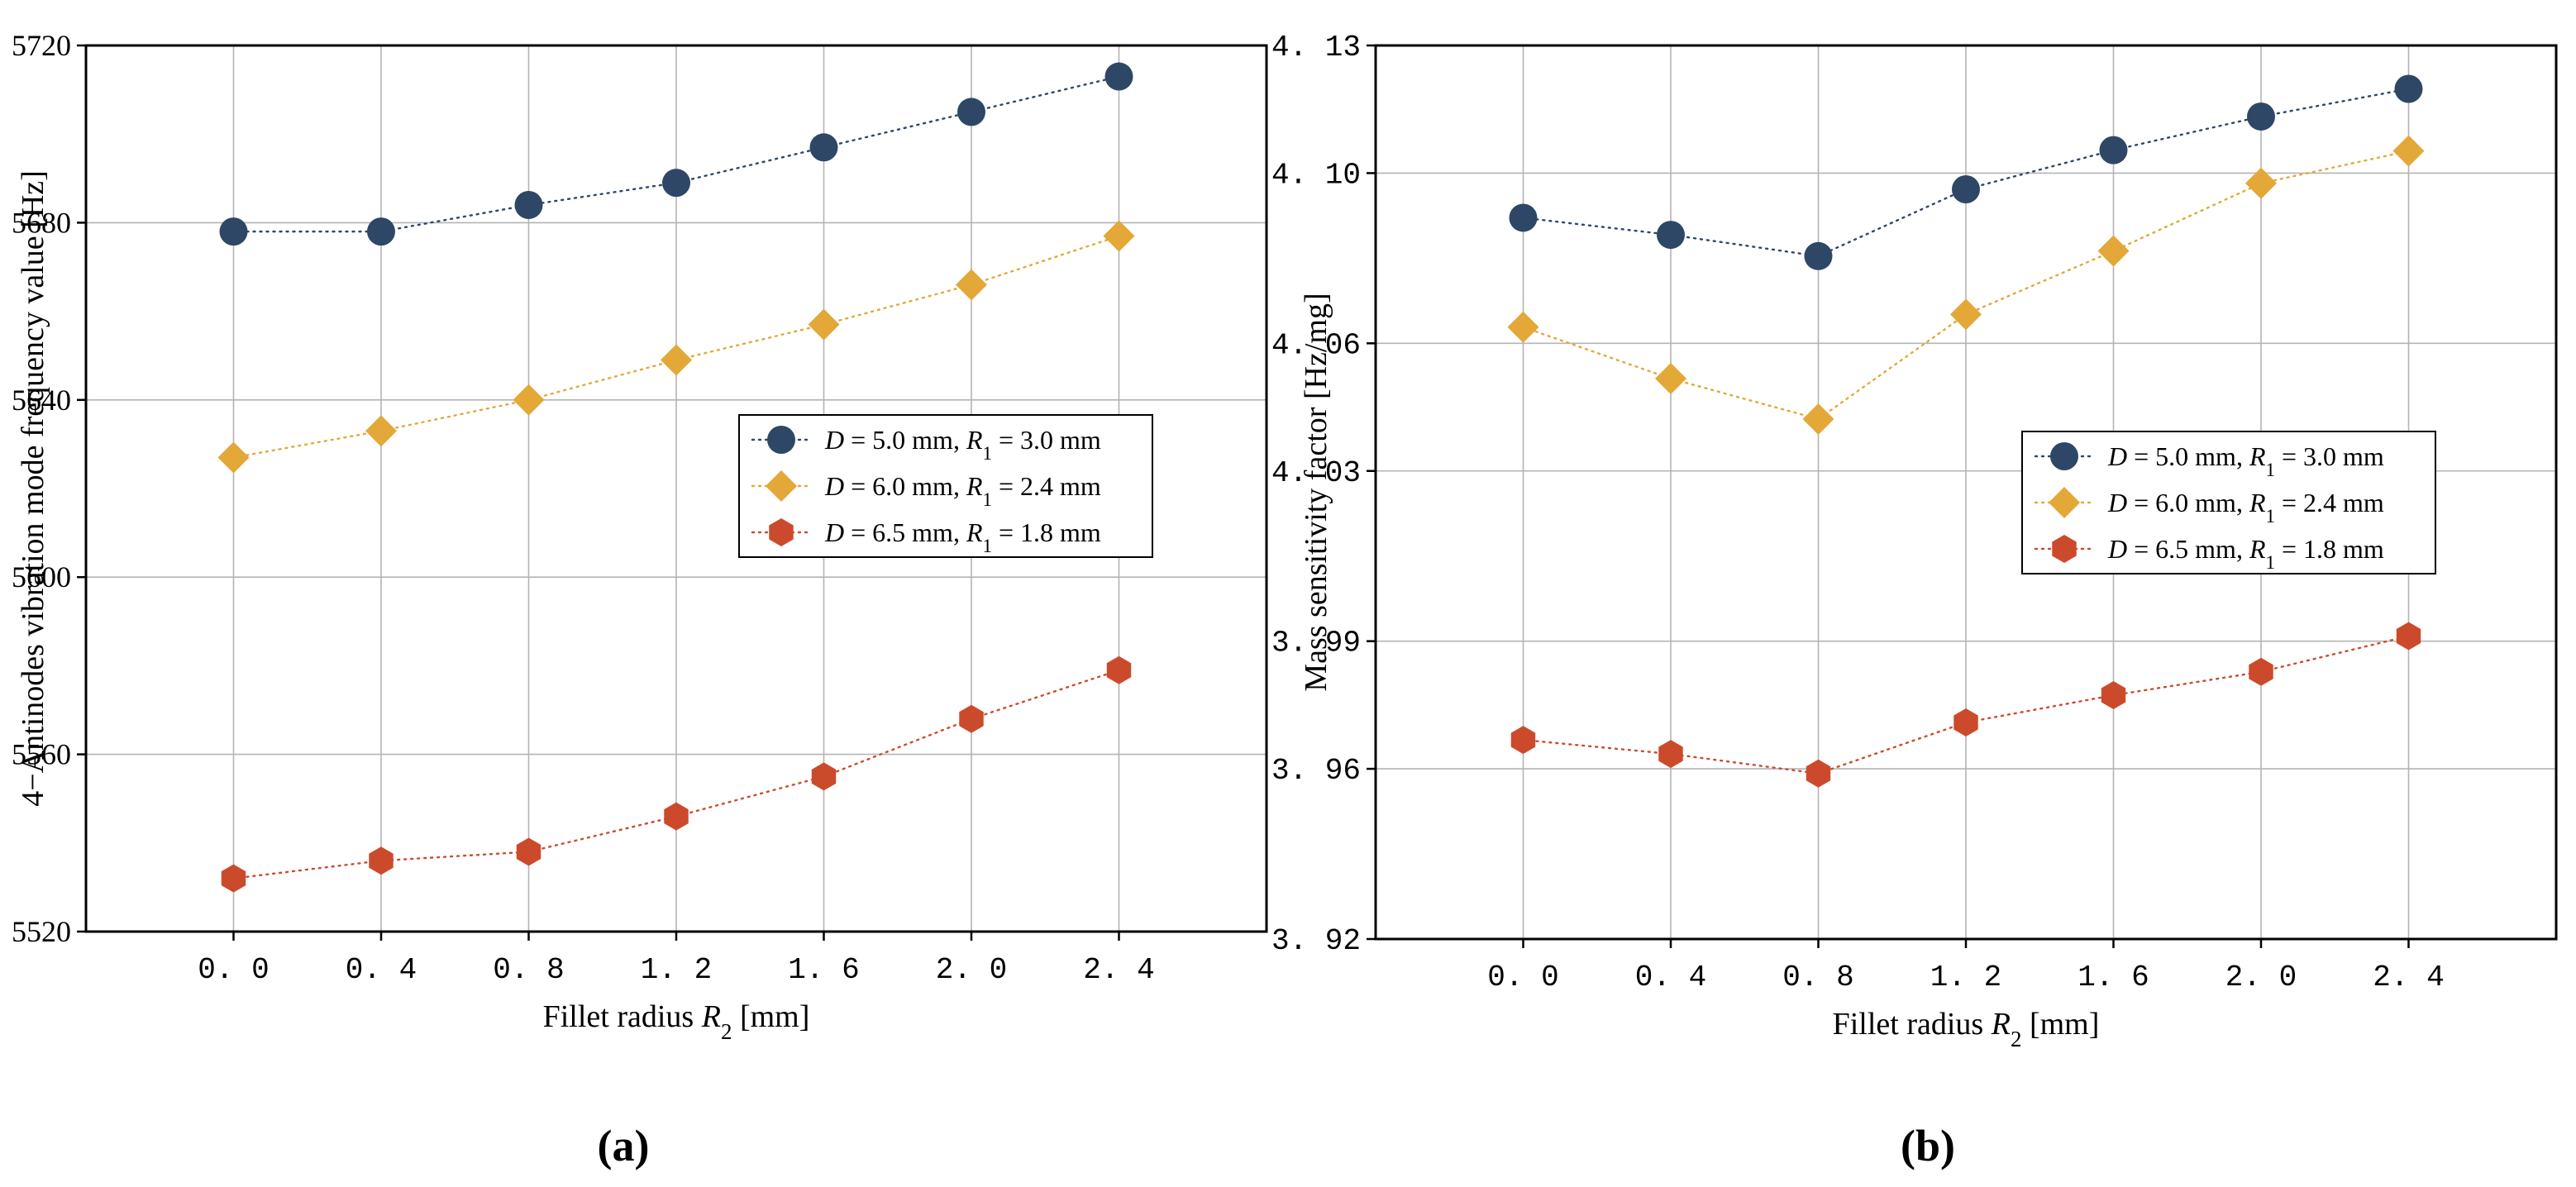  What do you see at coordinates (962, 536) in the screenshot?
I see `legend-label: D = 6.5 mm, R1 = 1.8 mm` at bounding box center [962, 536].